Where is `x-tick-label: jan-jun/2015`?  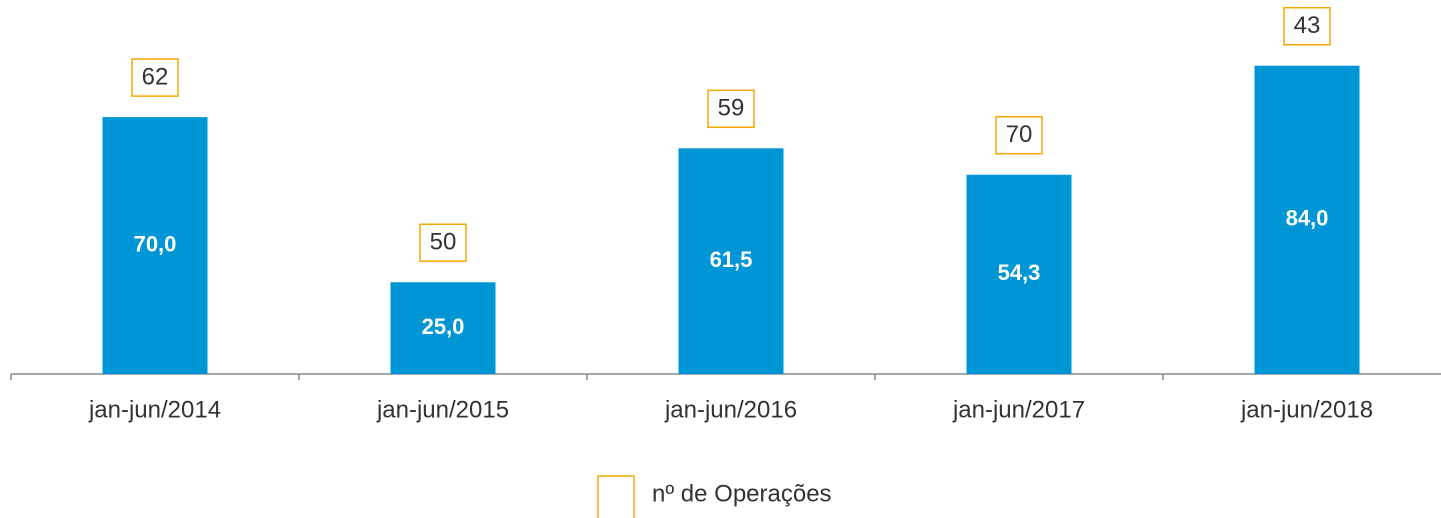
x-tick-label: jan-jun/2015 is located at coordinates (442, 409).